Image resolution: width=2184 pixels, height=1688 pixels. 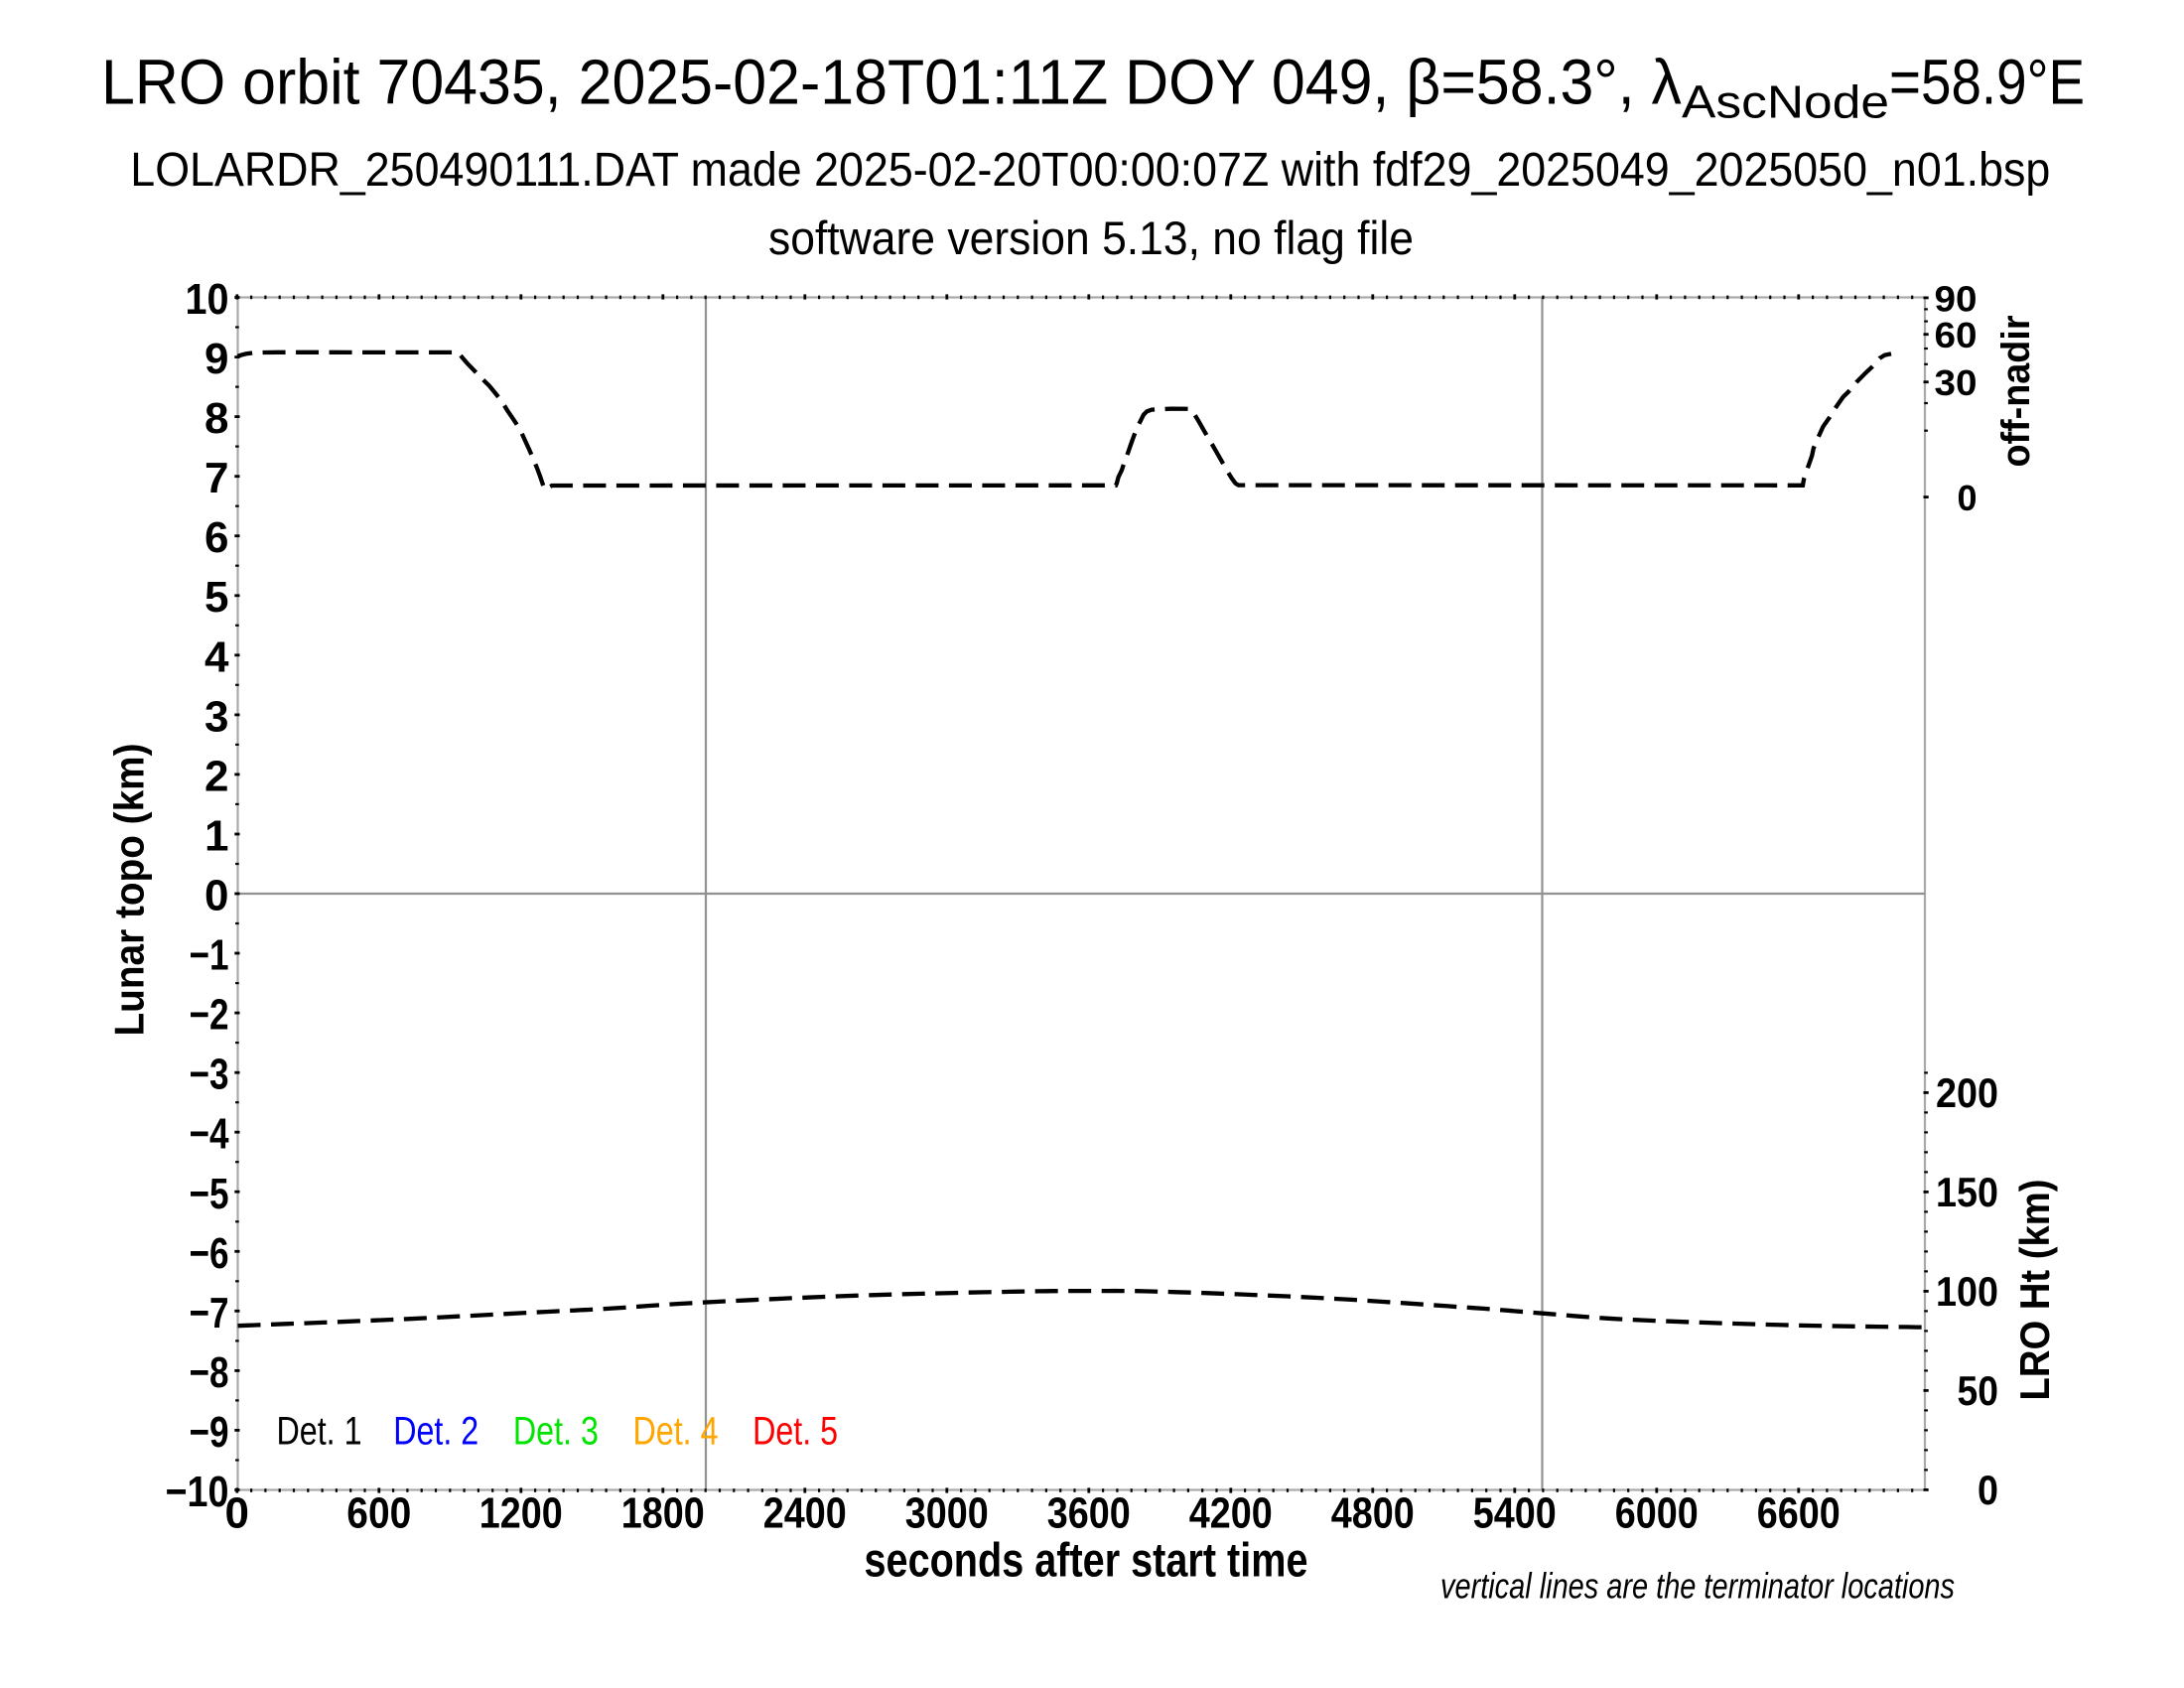 What do you see at coordinates (676, 1432) in the screenshot?
I see `svg-text: Det. 4` at bounding box center [676, 1432].